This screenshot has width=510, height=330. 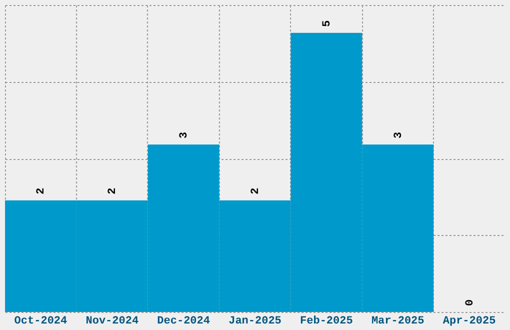 I want to click on data-label: 0, so click(x=470, y=302).